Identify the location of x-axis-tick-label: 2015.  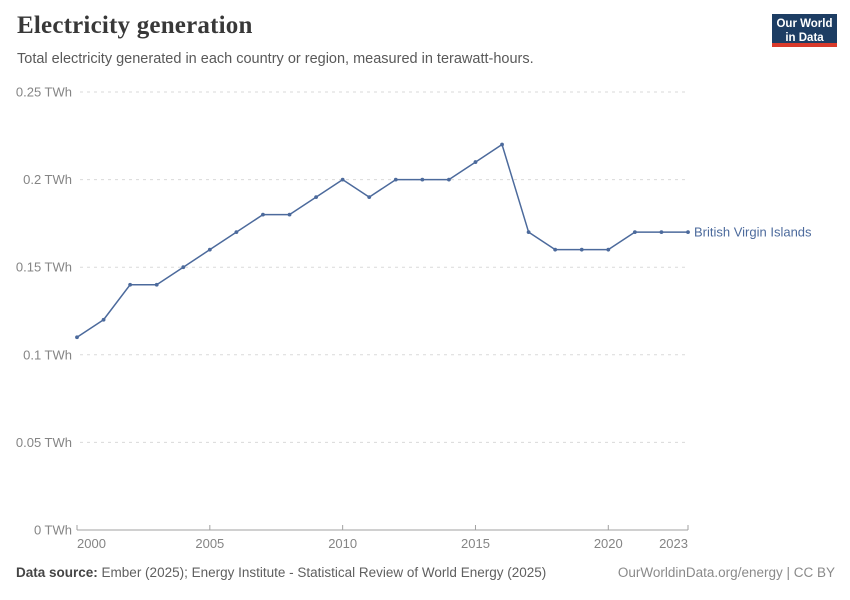
(475, 543).